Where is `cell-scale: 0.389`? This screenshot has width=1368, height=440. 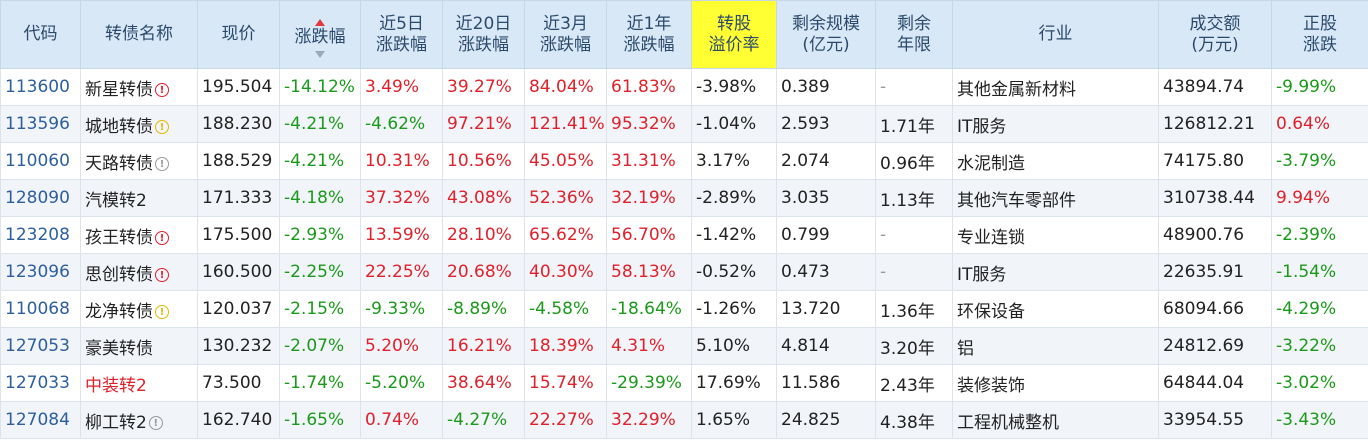
cell-scale: 0.389 is located at coordinates (826, 87).